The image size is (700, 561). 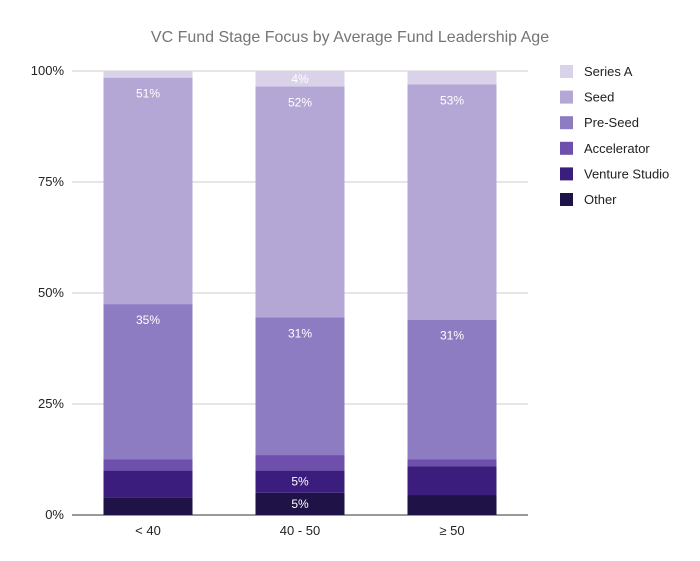 What do you see at coordinates (51, 181) in the screenshot?
I see `y-tick-label: 75%` at bounding box center [51, 181].